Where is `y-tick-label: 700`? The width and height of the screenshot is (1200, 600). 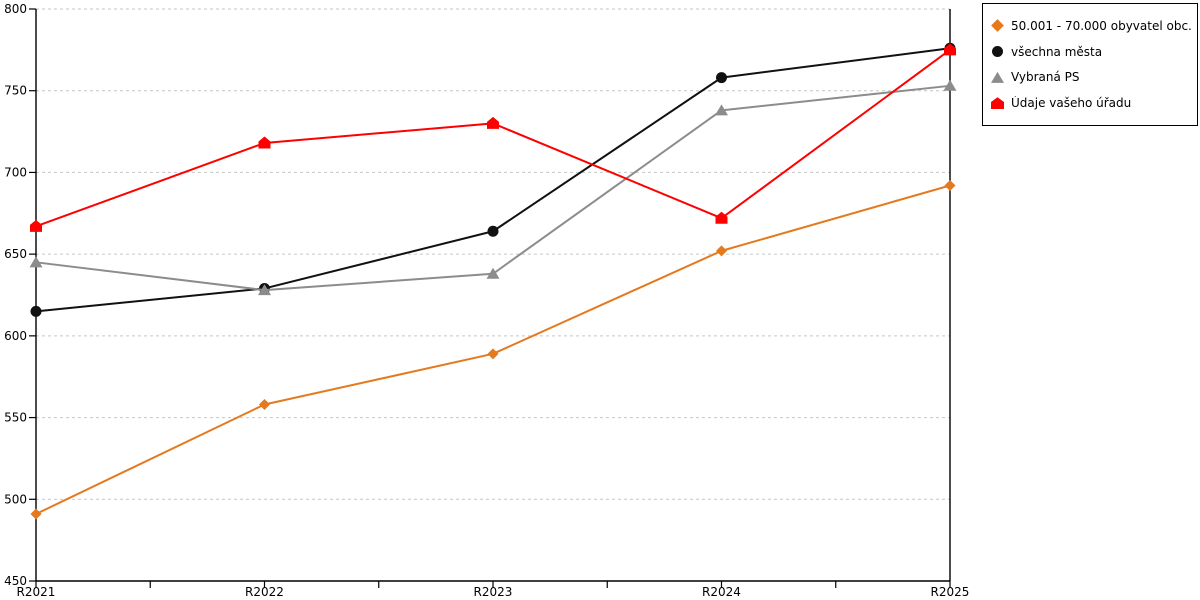
y-tick-label: 700 is located at coordinates (15, 172).